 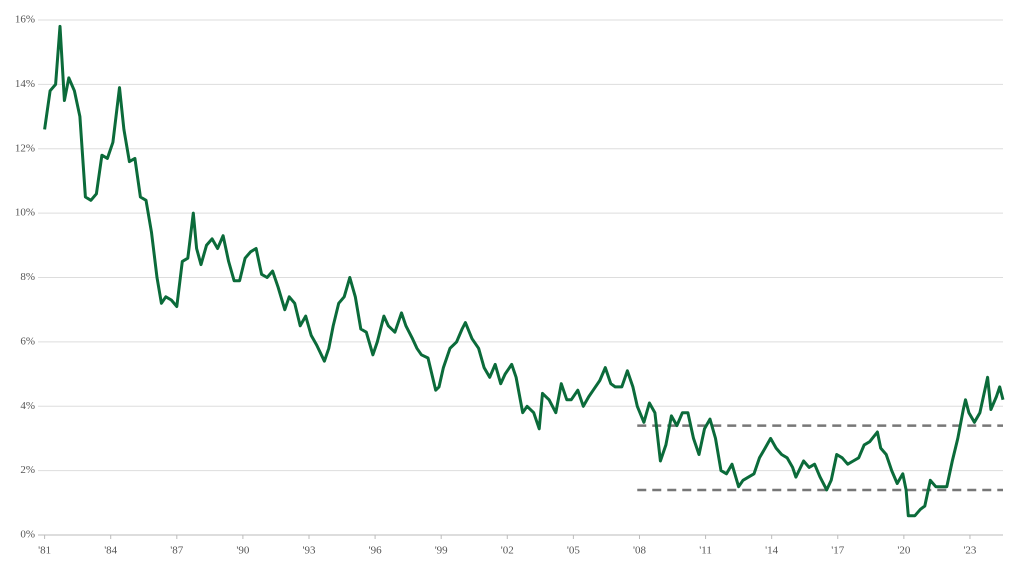 I want to click on x-tick-label: '81, so click(x=44, y=551).